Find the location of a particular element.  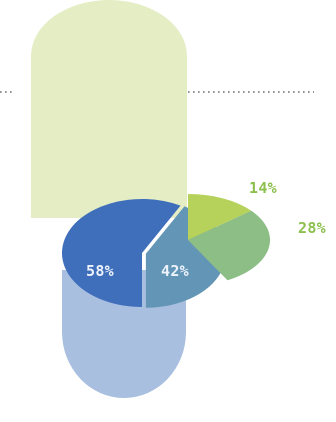

pie2-label-14: 14% is located at coordinates (263, 188).